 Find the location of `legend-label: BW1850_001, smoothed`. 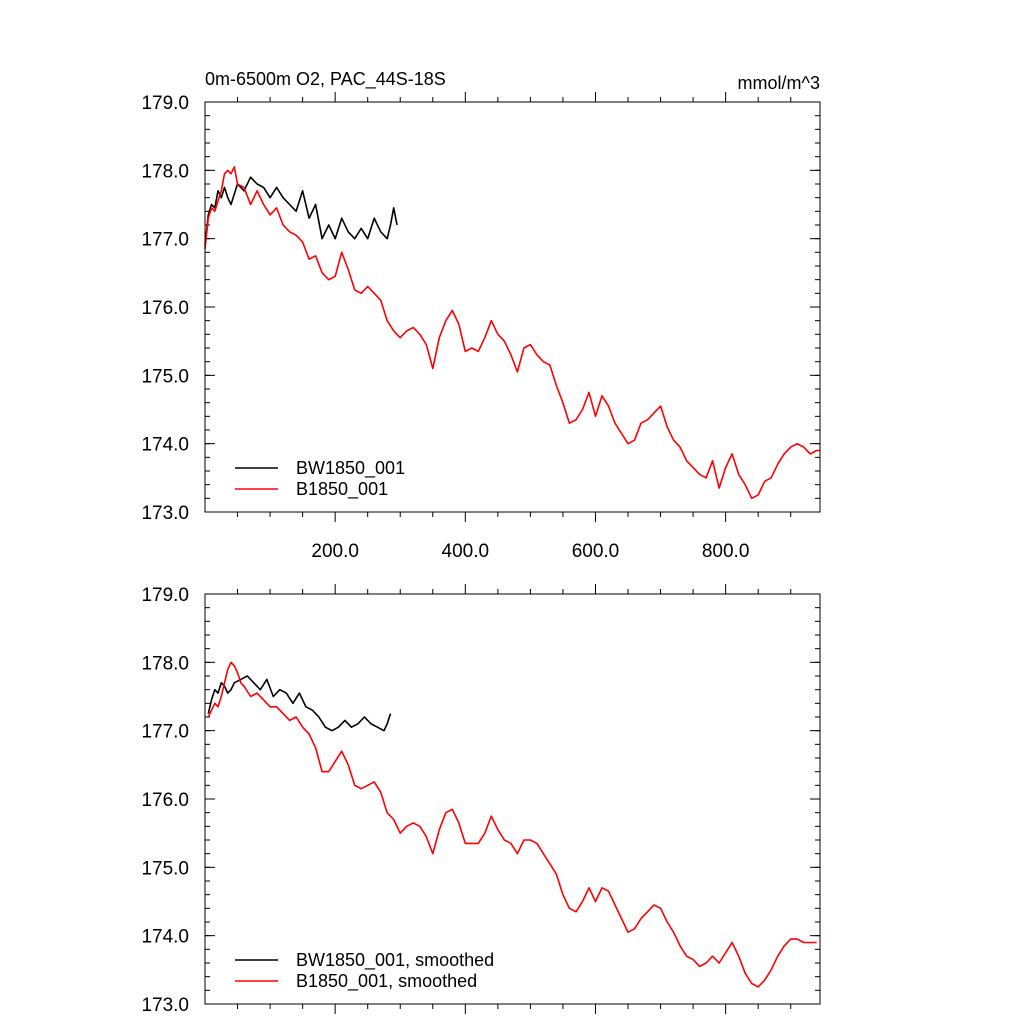

legend-label: BW1850_001, smoothed is located at coordinates (395, 960).